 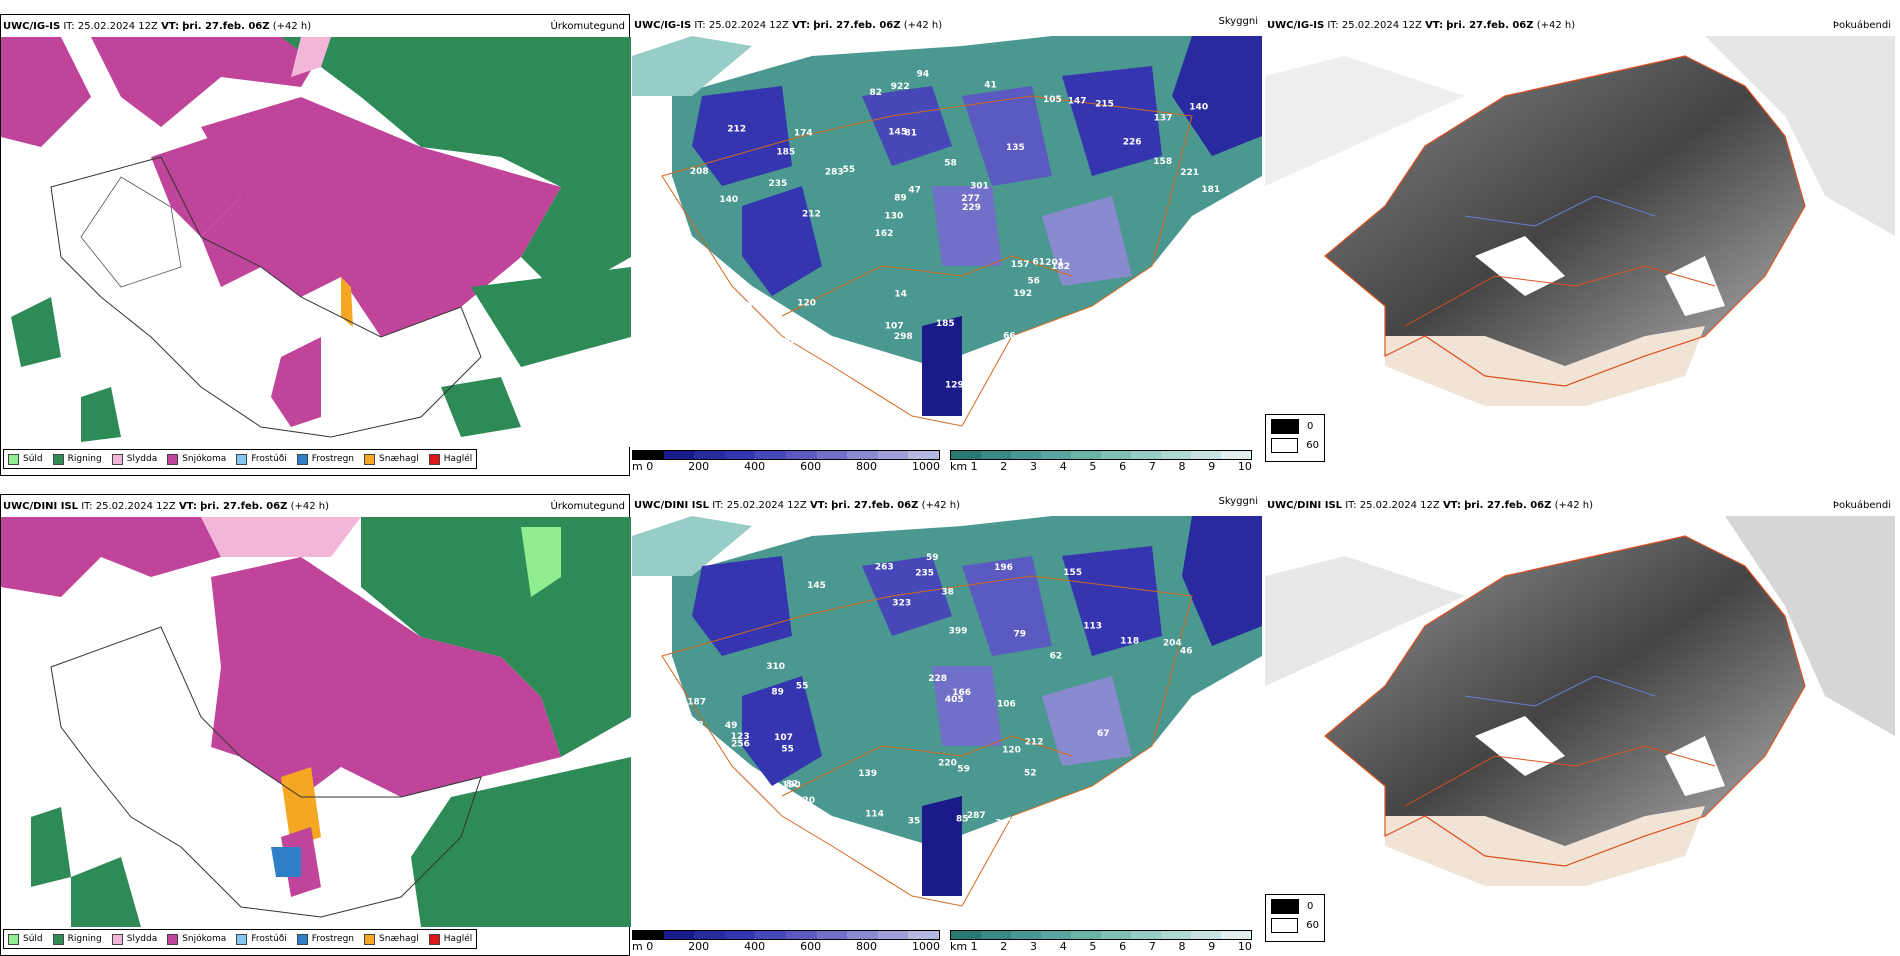 I want to click on visibility-value-label: 85, so click(x=962, y=820).